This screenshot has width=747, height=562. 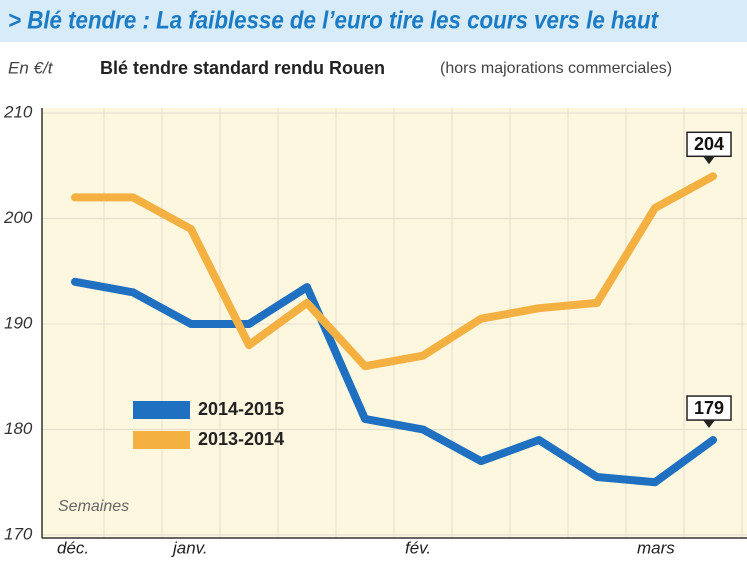 I want to click on data-label: 204, so click(x=709, y=144).